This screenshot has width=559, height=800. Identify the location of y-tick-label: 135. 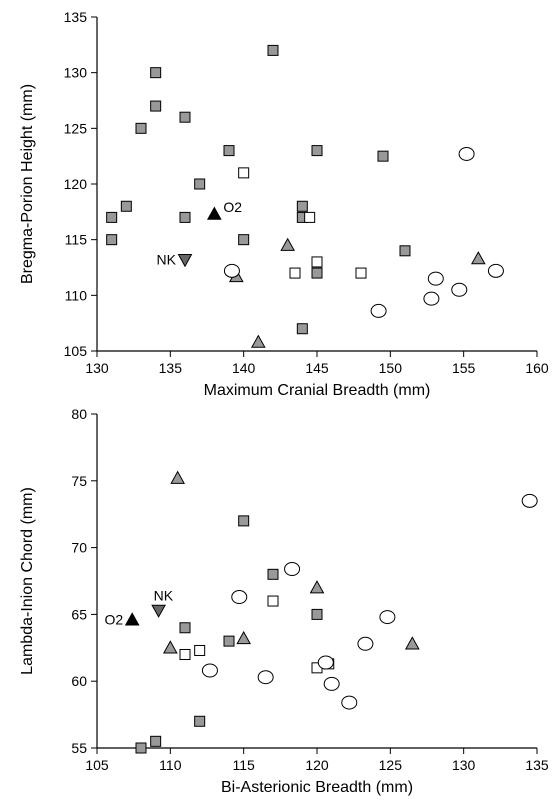
(76, 17).